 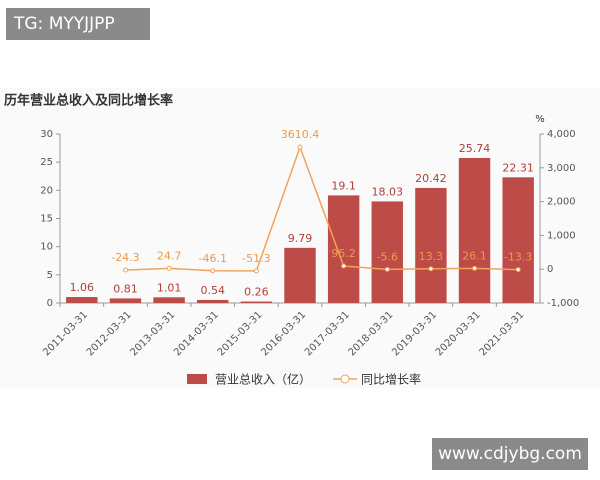 What do you see at coordinates (212, 290) in the screenshot?
I see `bar-value-label: 0.54` at bounding box center [212, 290].